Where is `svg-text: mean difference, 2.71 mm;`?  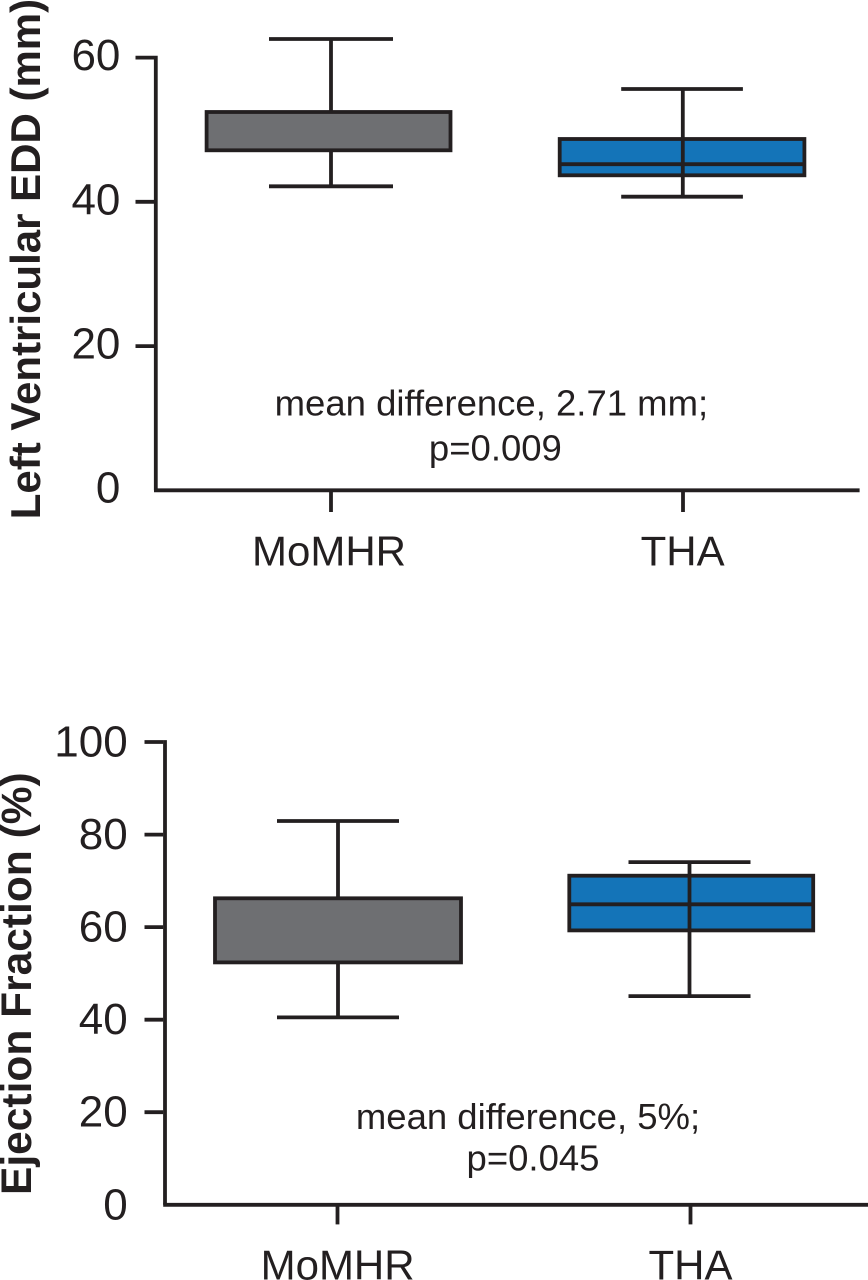
svg-text: mean difference, 2.71 mm; is located at coordinates (492, 402).